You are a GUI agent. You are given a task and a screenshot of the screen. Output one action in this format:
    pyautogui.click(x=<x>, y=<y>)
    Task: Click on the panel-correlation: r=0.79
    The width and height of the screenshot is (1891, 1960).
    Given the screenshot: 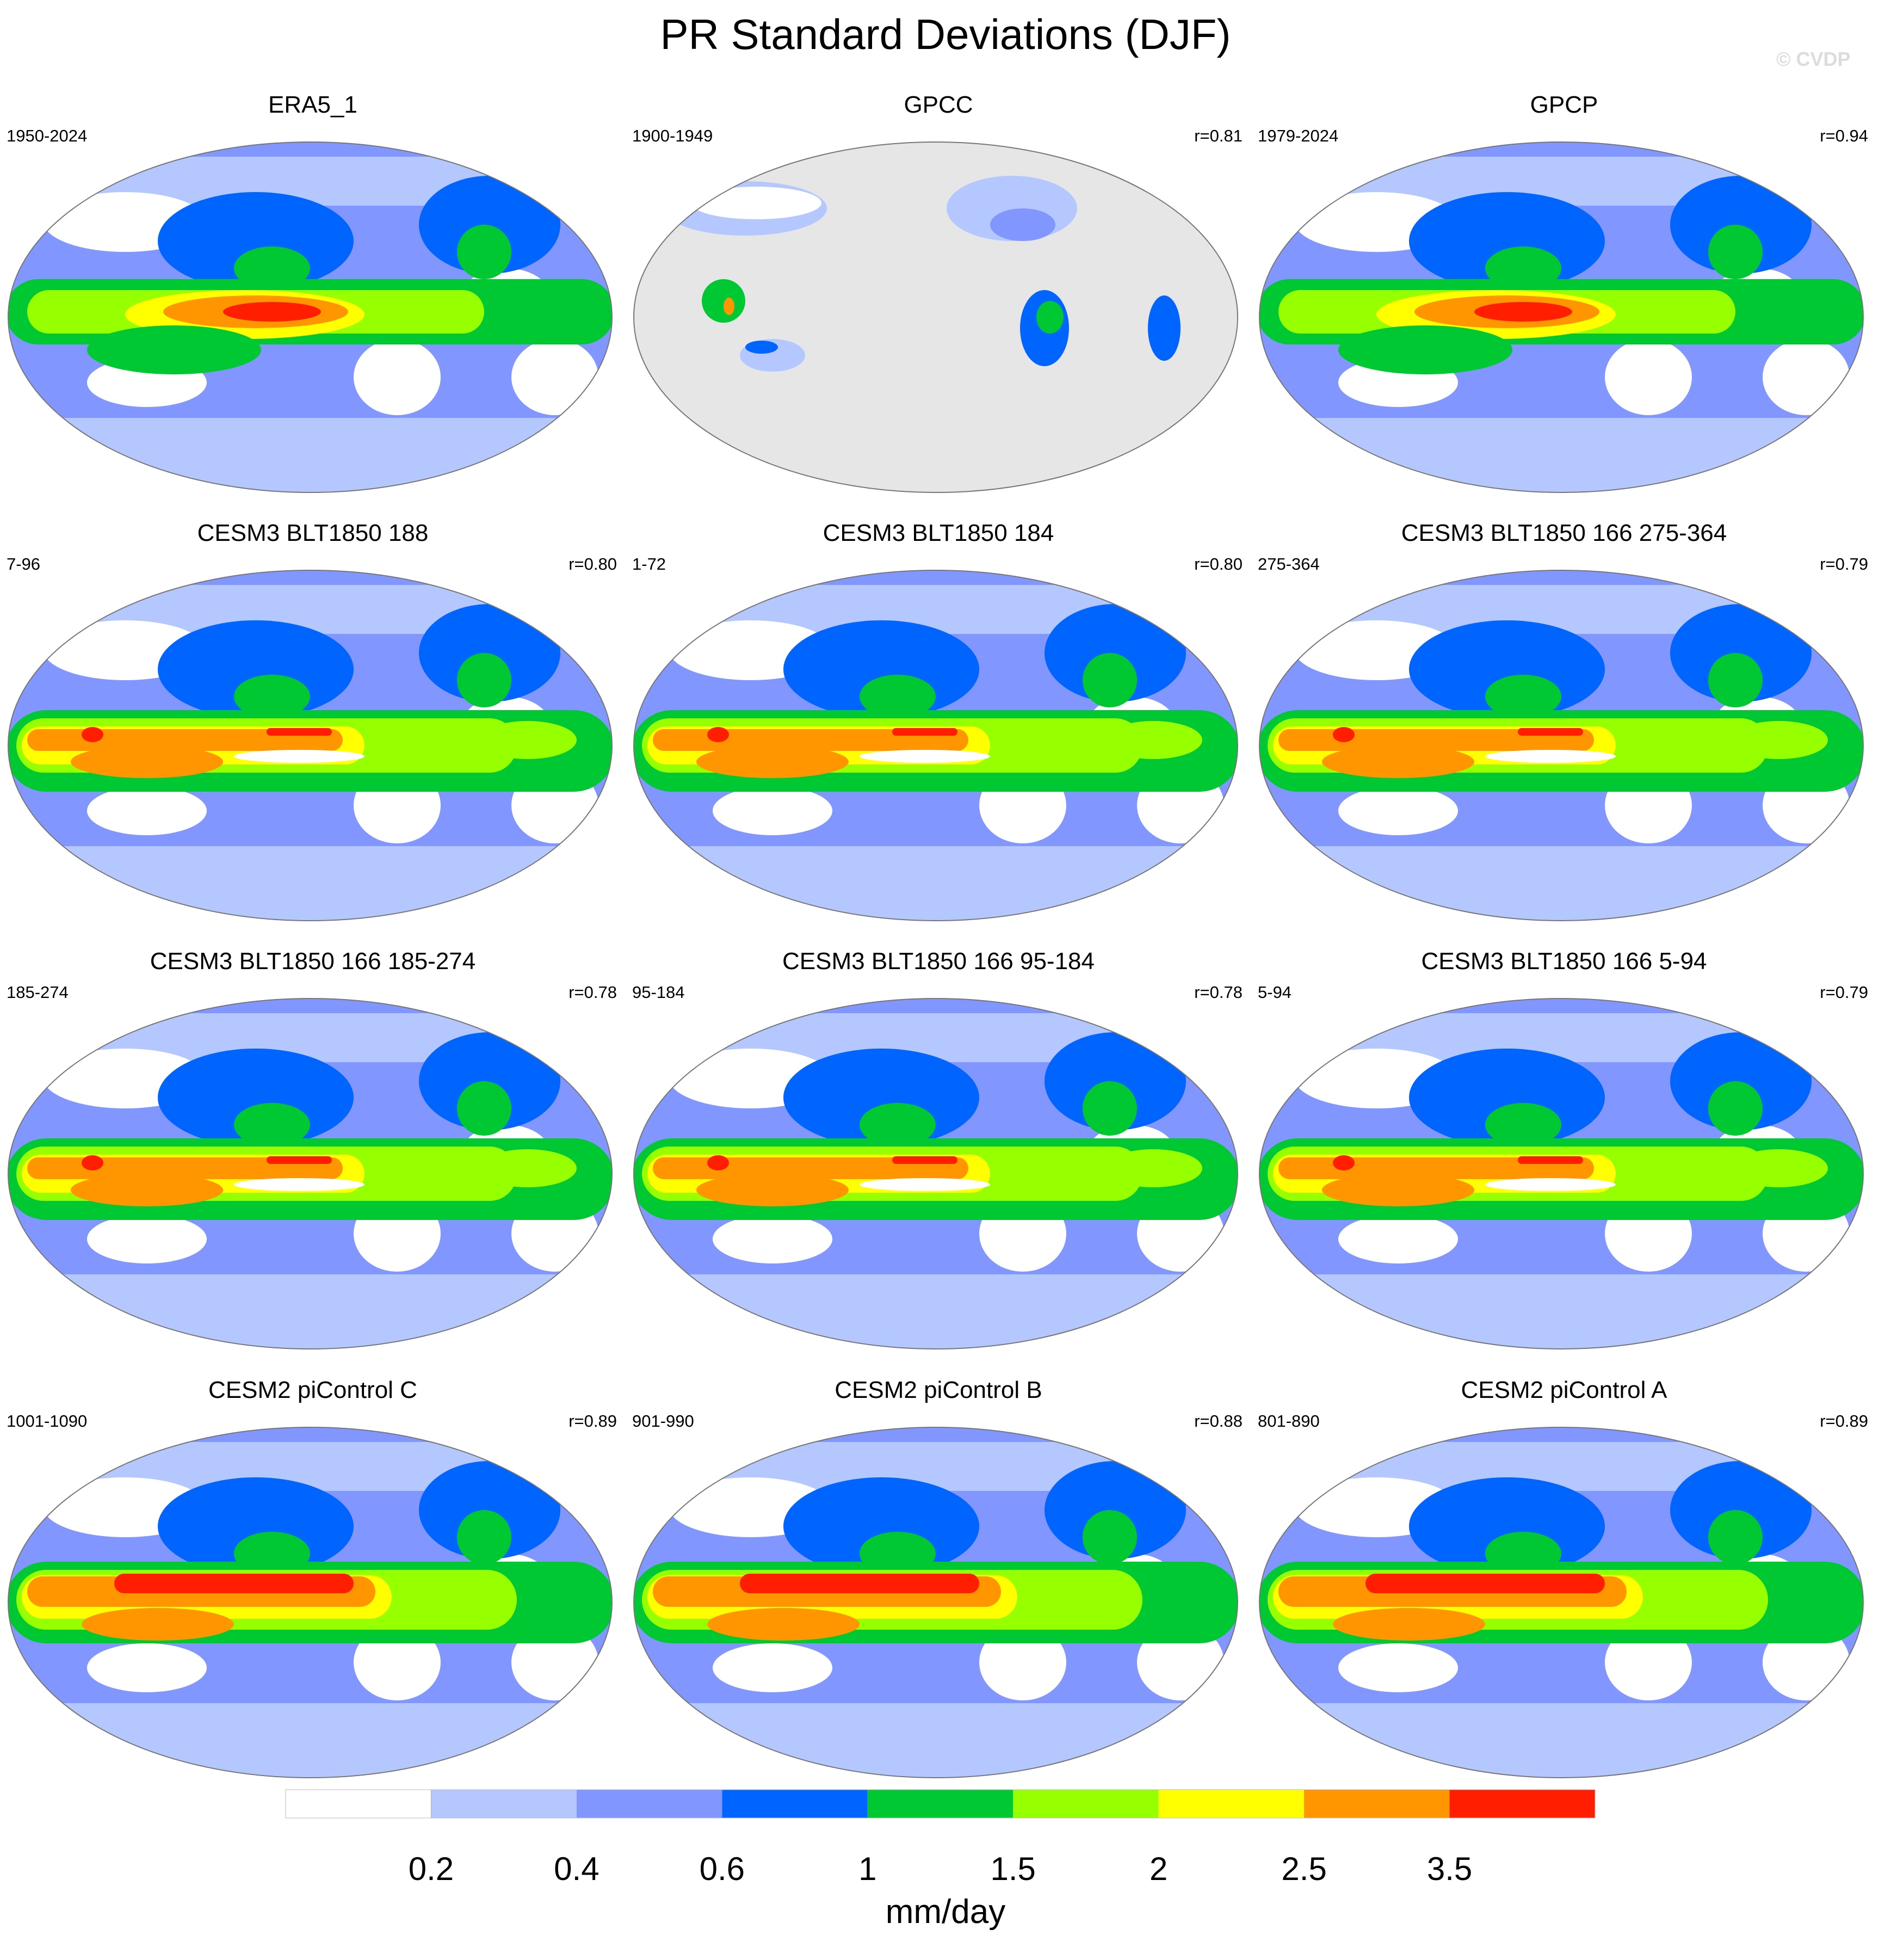 What is the action you would take?
    pyautogui.click(x=1844, y=992)
    